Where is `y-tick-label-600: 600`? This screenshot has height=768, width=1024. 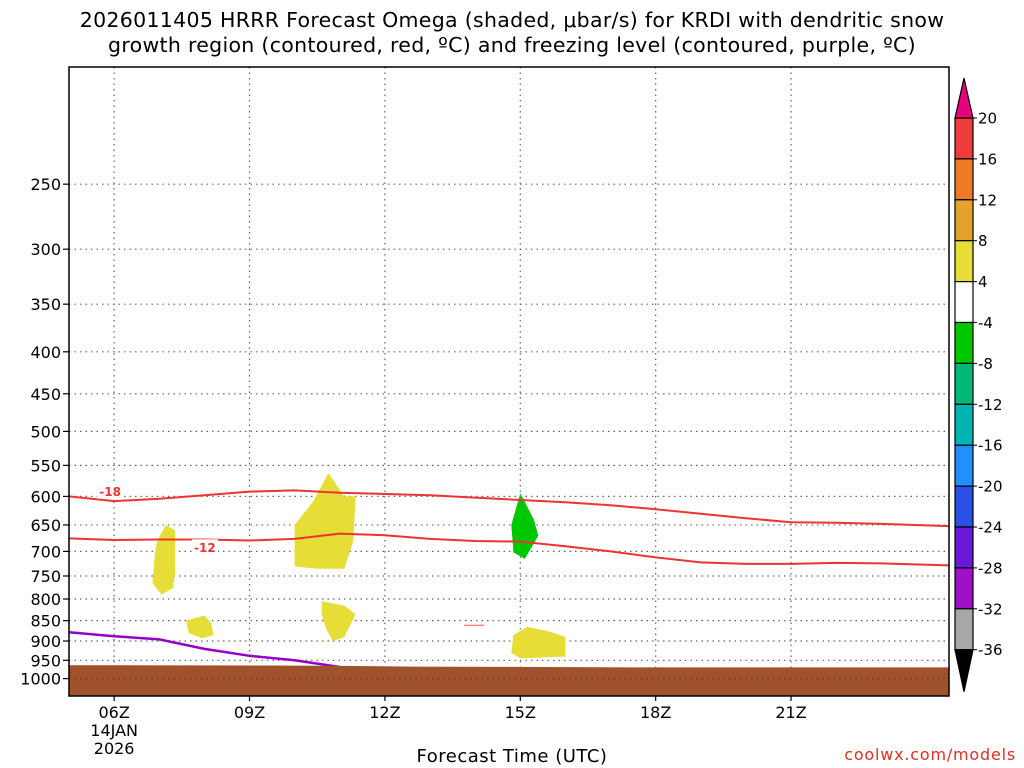
y-tick-label-600: 600 is located at coordinates (45, 496).